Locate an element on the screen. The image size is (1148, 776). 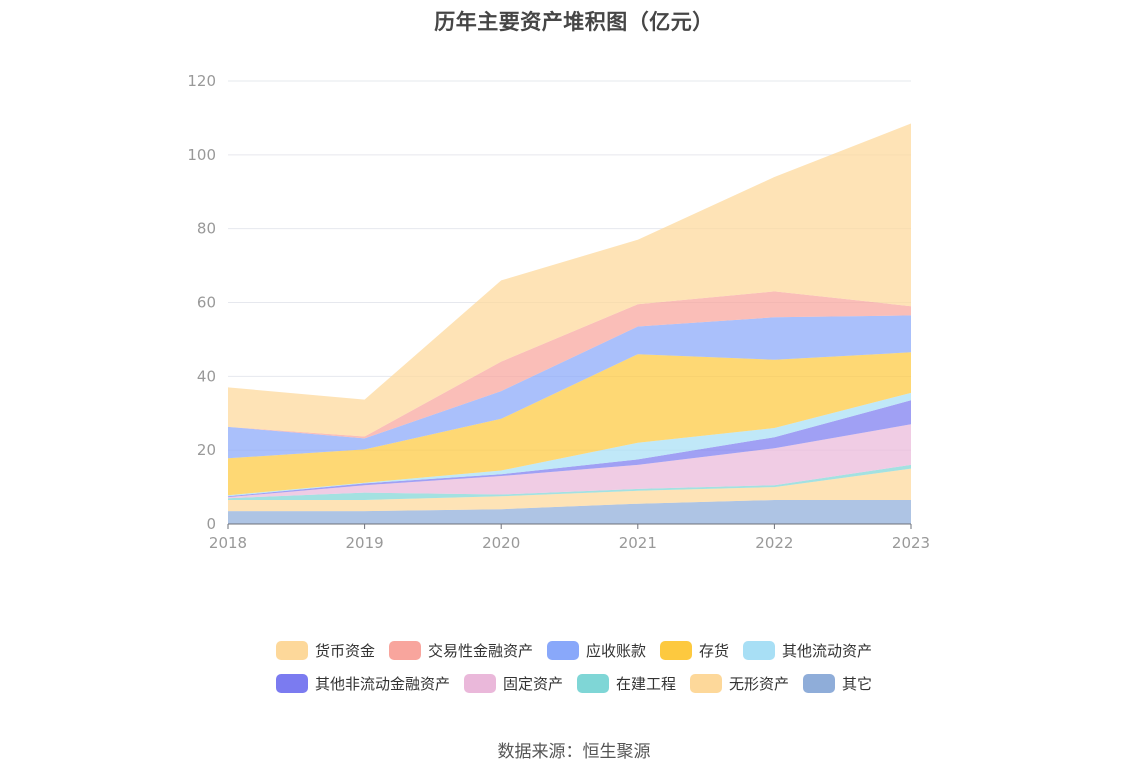
y-tick-label: 0 is located at coordinates (211, 524).